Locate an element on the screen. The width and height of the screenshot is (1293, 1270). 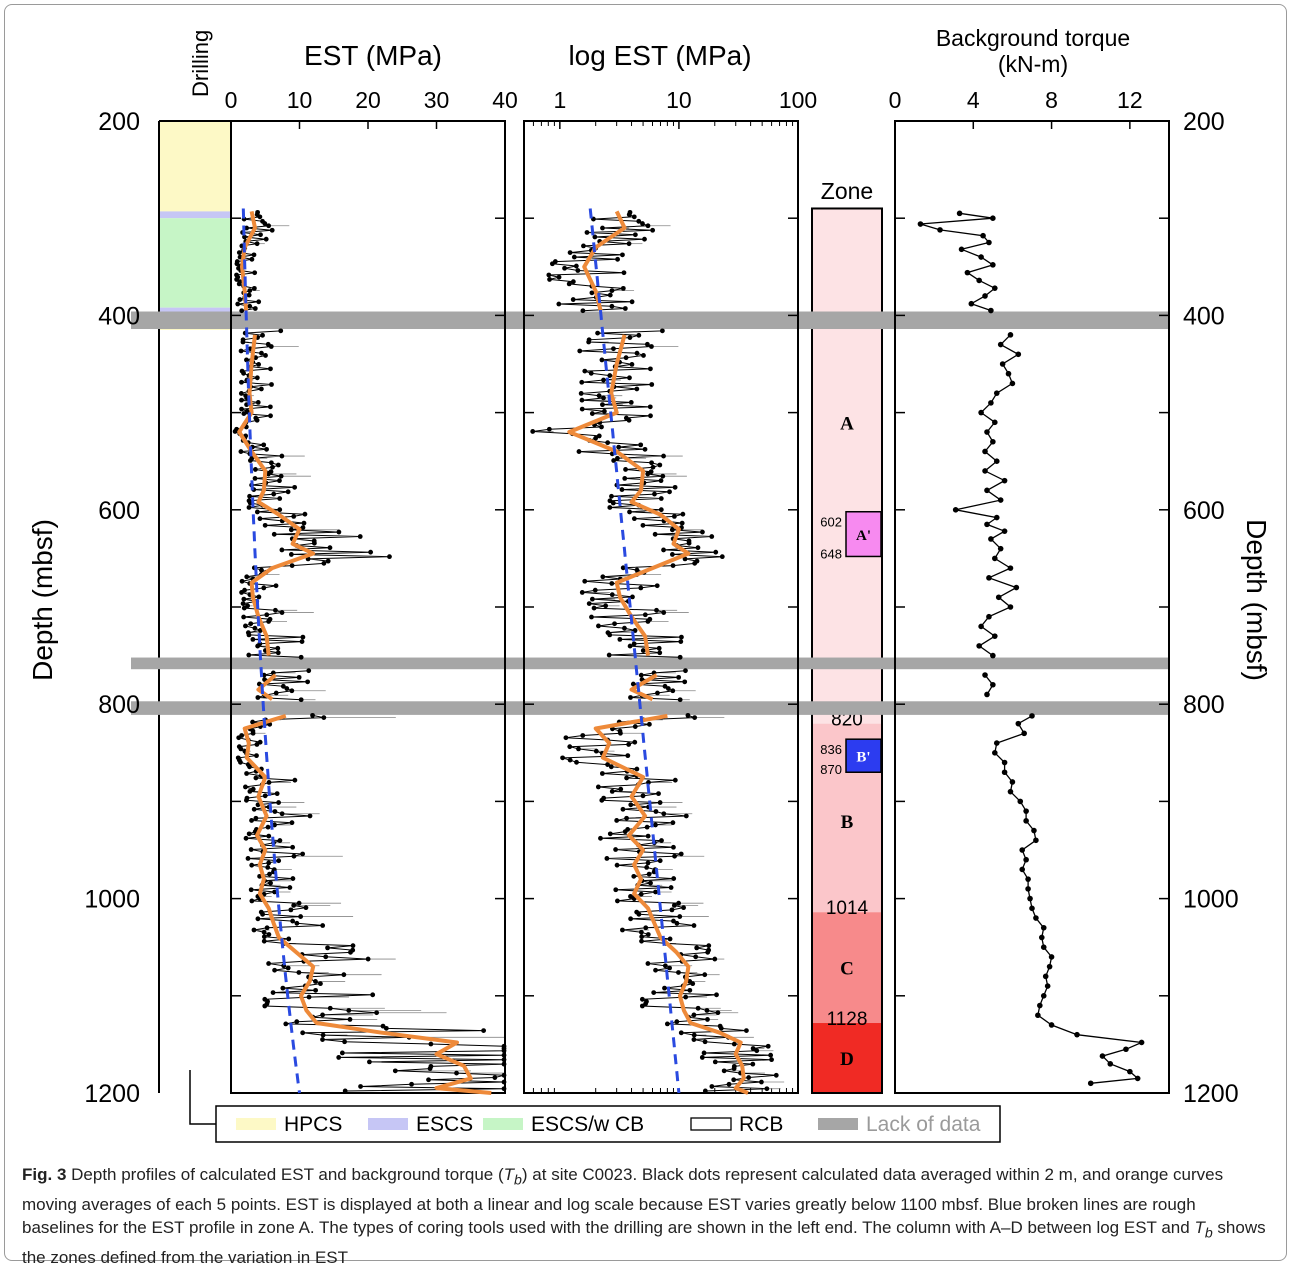
subzone-depth-label: 870 is located at coordinates (831, 769).